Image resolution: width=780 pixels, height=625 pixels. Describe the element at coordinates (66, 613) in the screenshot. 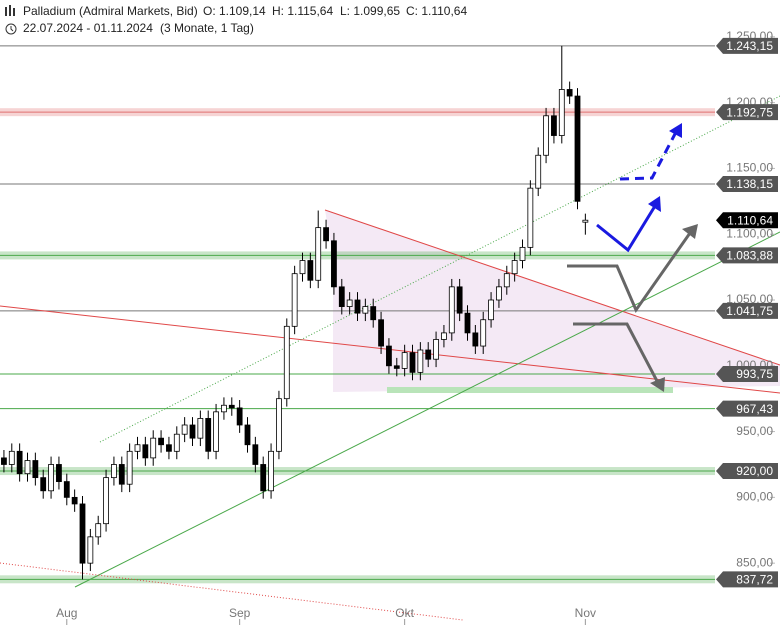

I see `x-tick-label: Aug` at that location.